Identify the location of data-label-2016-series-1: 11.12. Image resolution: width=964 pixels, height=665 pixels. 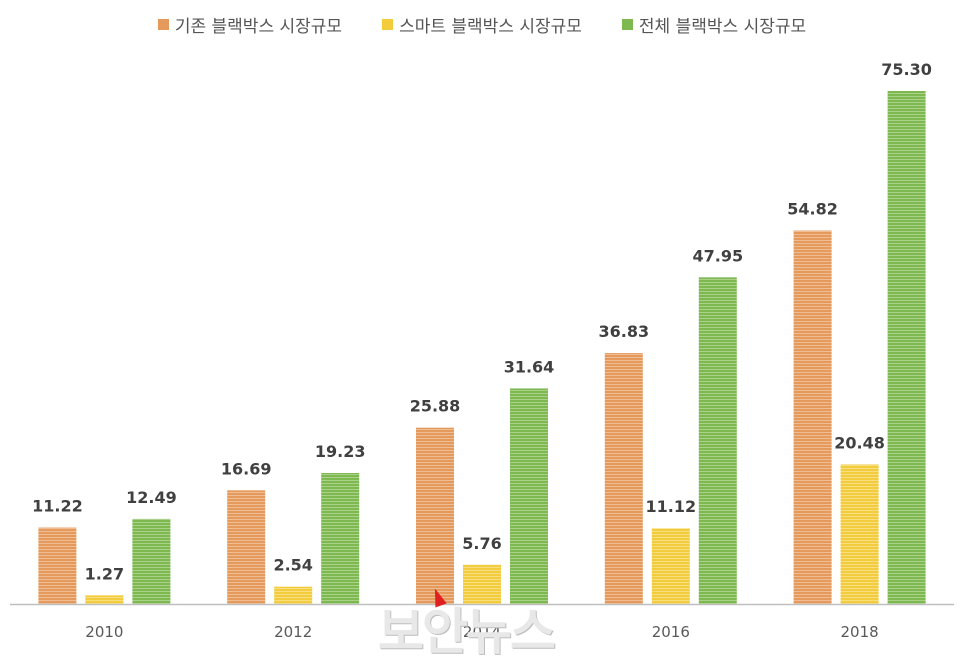
(670, 506).